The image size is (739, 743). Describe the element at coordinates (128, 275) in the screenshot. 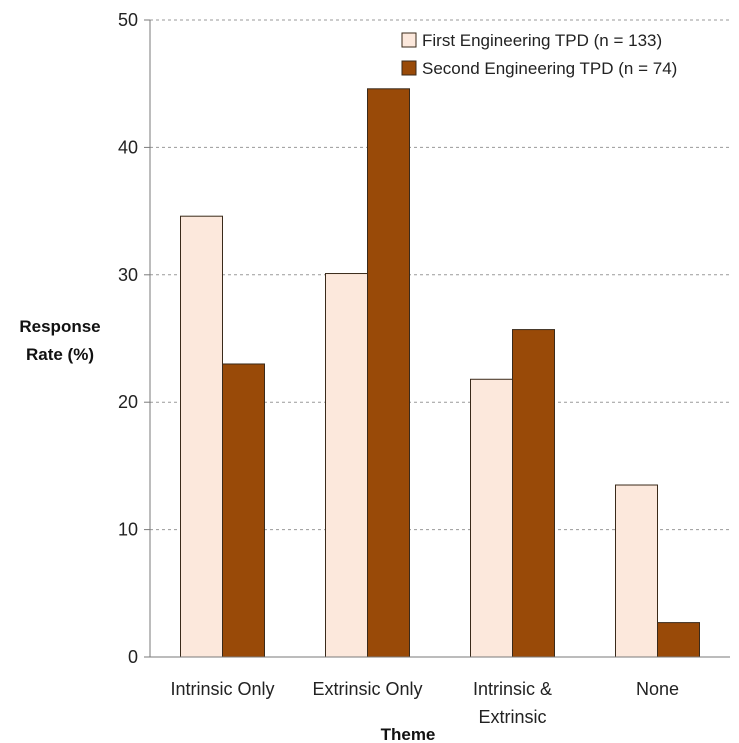

I see `y-tick-label: 30` at that location.